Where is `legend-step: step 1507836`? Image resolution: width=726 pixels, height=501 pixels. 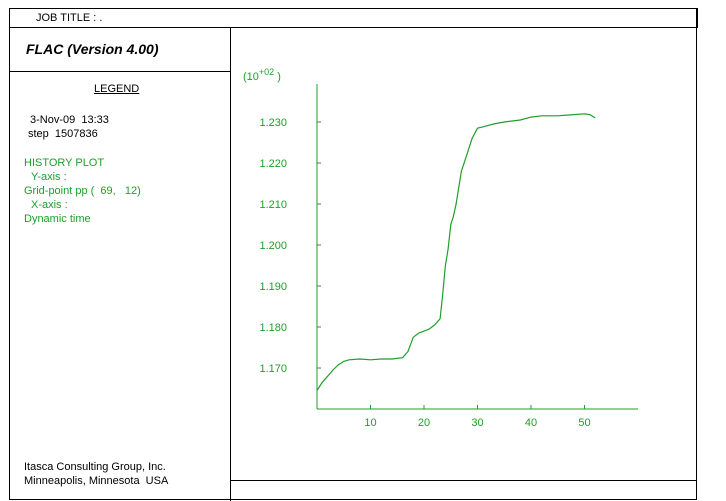 legend-step: step 1507836 is located at coordinates (63, 134).